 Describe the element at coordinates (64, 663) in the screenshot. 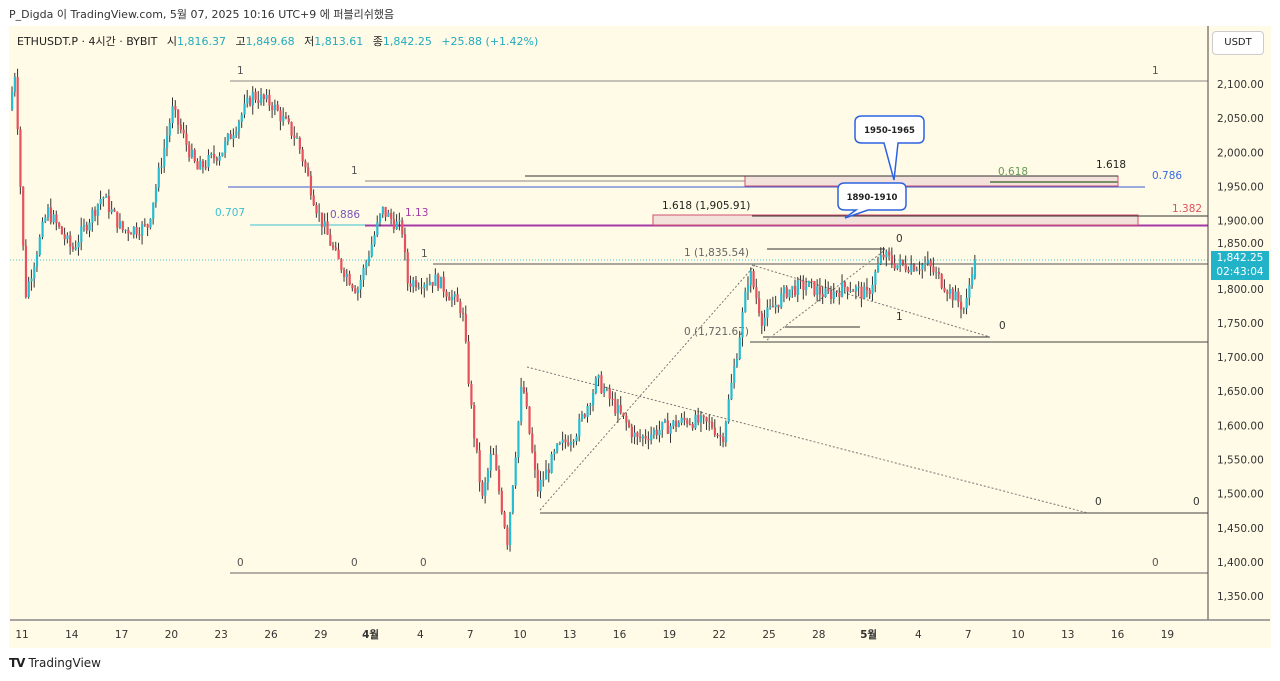

I see `tradingview-brand: TradingView` at that location.